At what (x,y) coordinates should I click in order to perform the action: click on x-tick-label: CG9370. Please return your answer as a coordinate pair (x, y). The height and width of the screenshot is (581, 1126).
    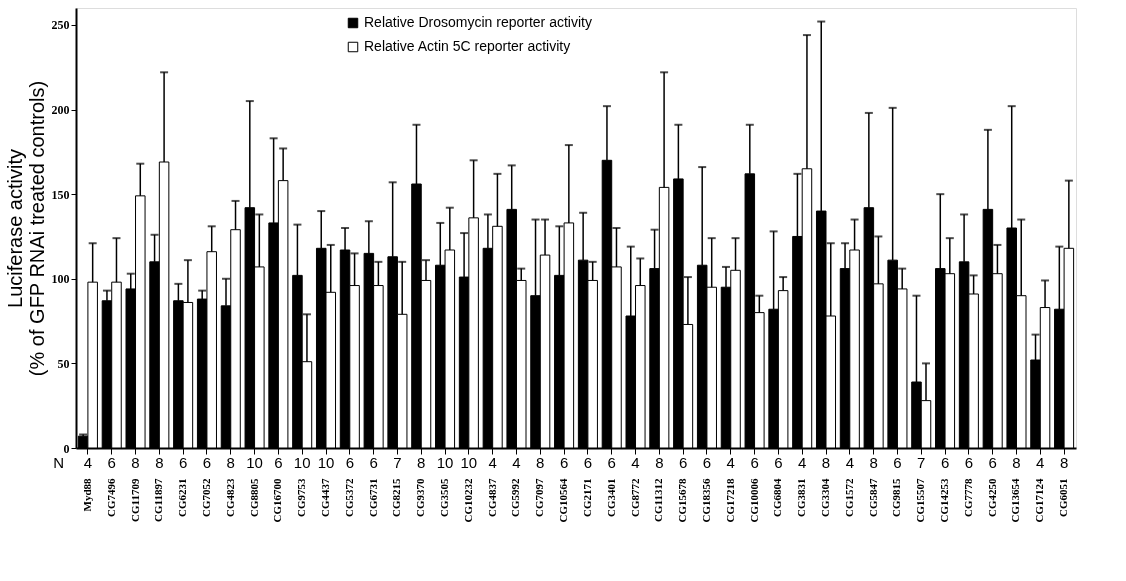
    Looking at the image, I should click on (420, 497).